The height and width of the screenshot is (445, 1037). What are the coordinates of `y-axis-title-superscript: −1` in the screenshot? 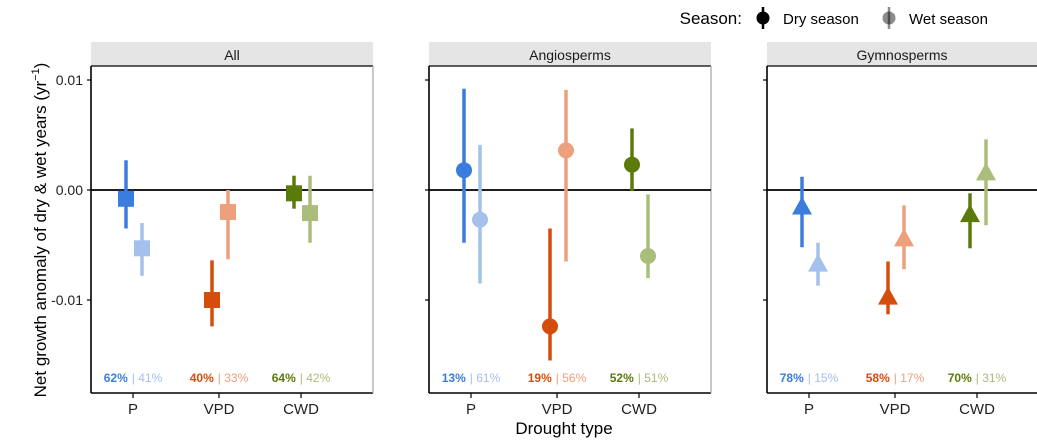 It's located at (36, 74).